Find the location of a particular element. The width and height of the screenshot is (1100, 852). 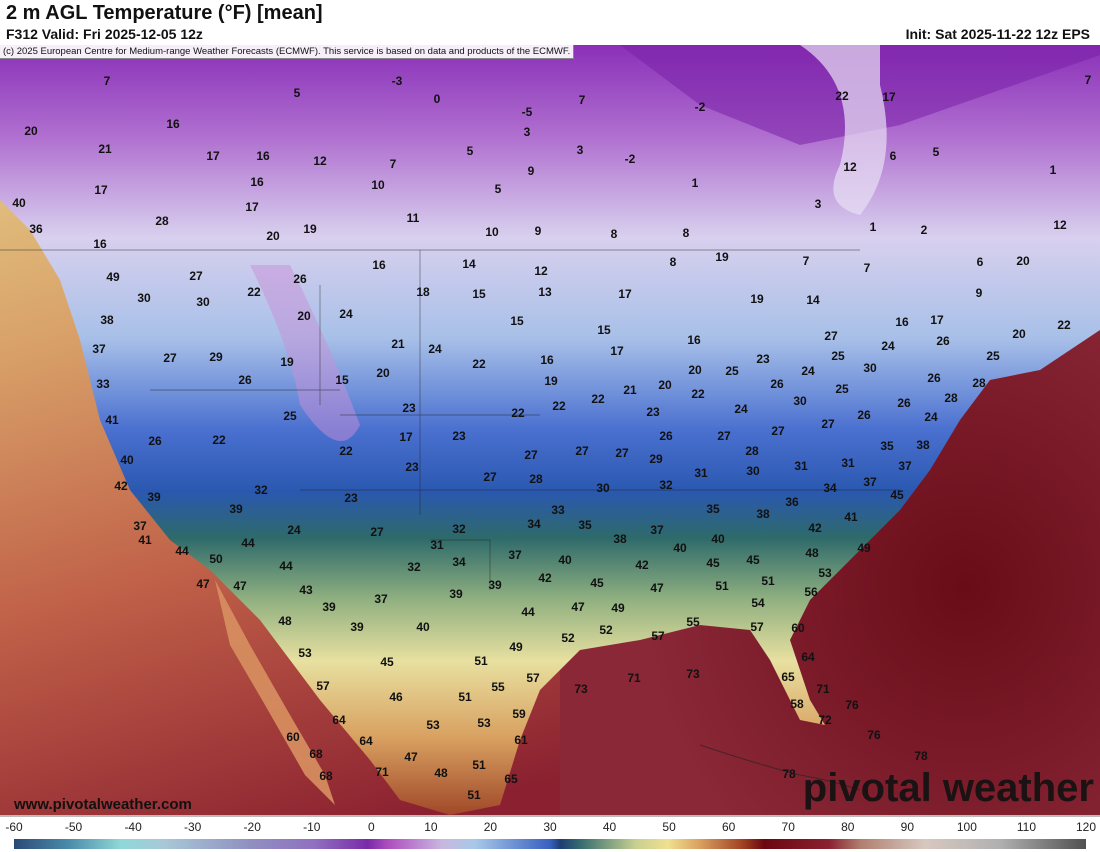

colorbar-tick-label: -30 is located at coordinates (192, 827).